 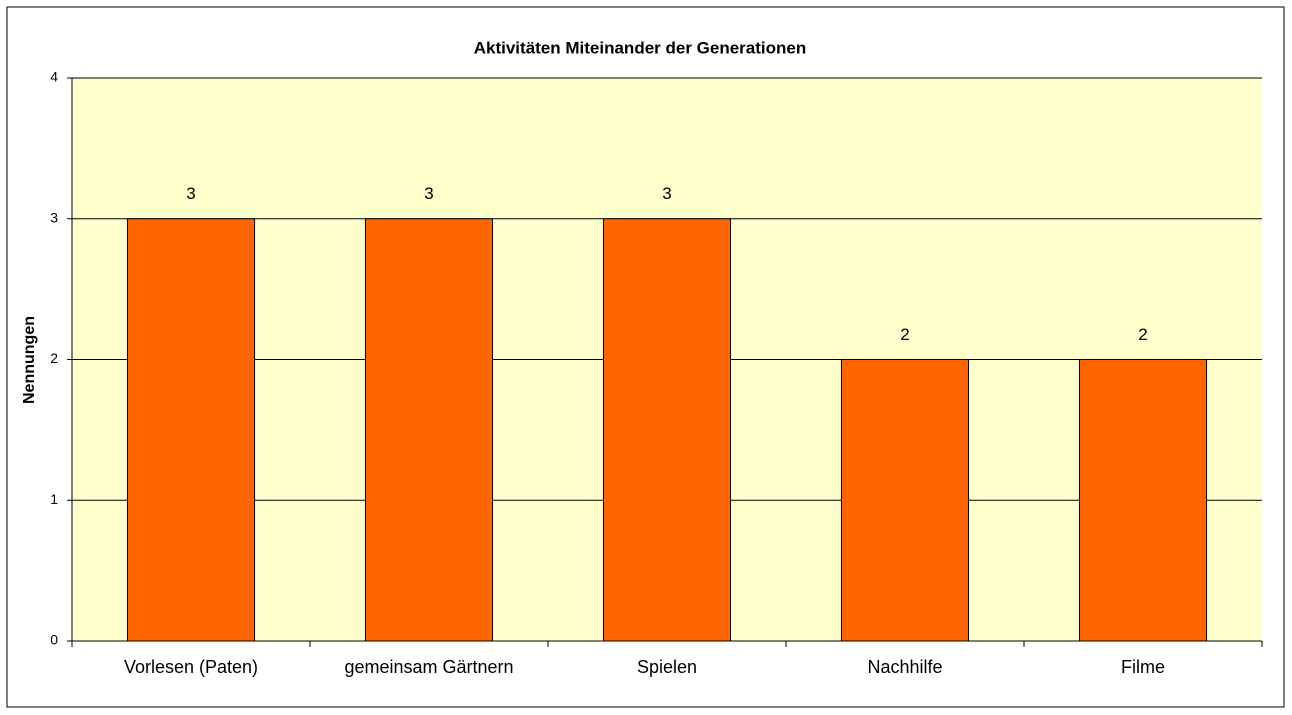 I want to click on y-tick-label: 3, so click(x=54, y=217).